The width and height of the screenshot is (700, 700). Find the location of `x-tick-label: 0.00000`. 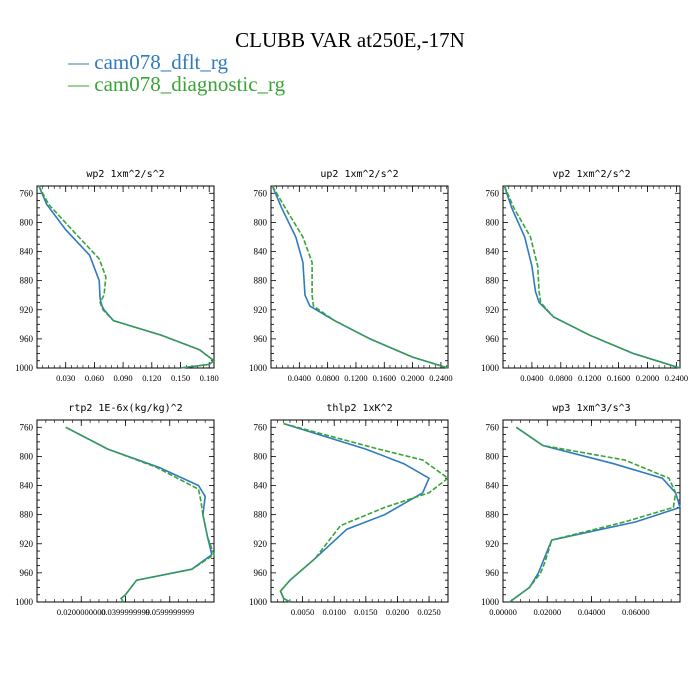

x-tick-label: 0.00000 is located at coordinates (503, 612).